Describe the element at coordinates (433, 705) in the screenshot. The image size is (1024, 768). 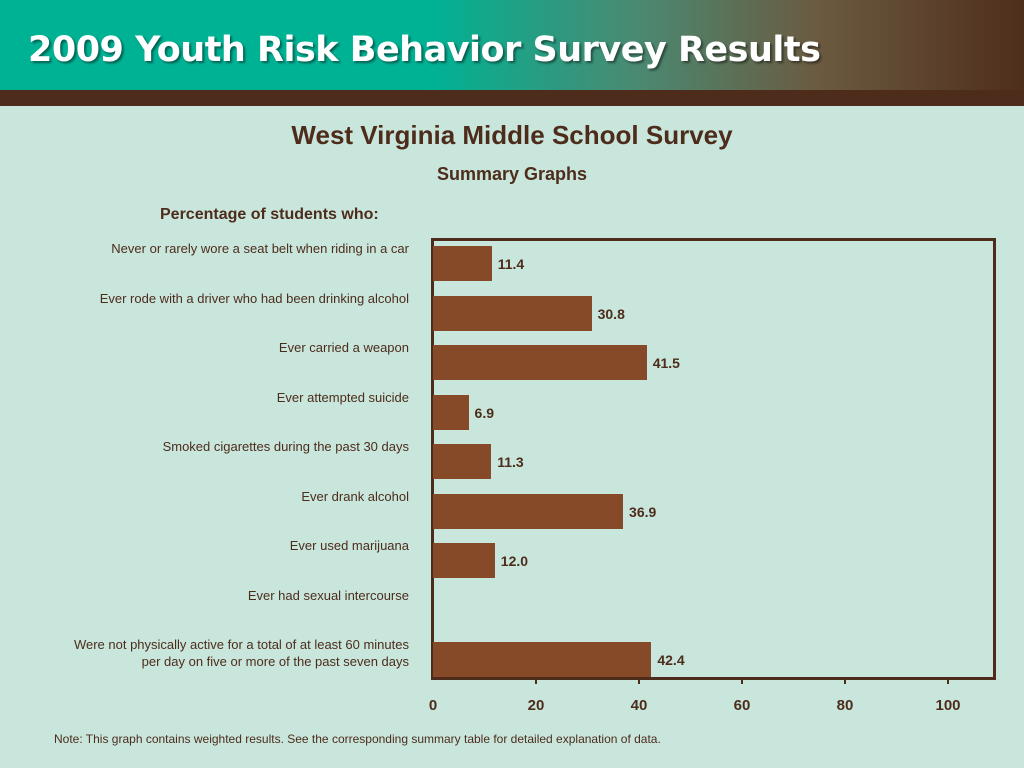
I see `x-tick-label: 0` at that location.